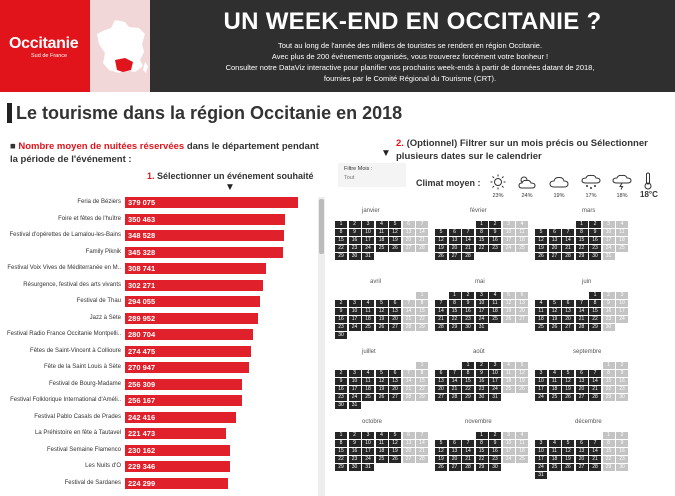 Image resolution: width=675 pixels, height=496 pixels. Describe the element at coordinates (371, 211) in the screenshot. I see `month-name: janvier` at that location.